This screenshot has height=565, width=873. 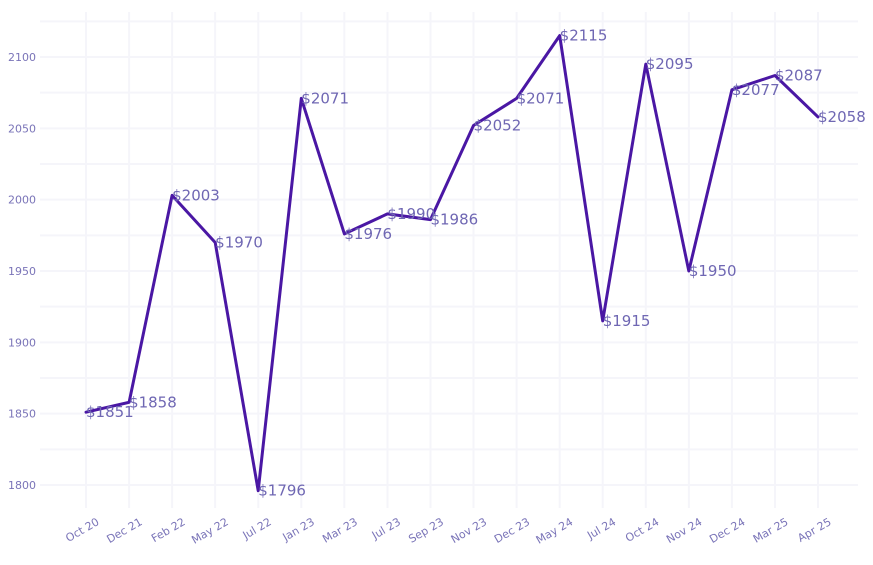 I want to click on data-label: $2003, so click(x=196, y=195).